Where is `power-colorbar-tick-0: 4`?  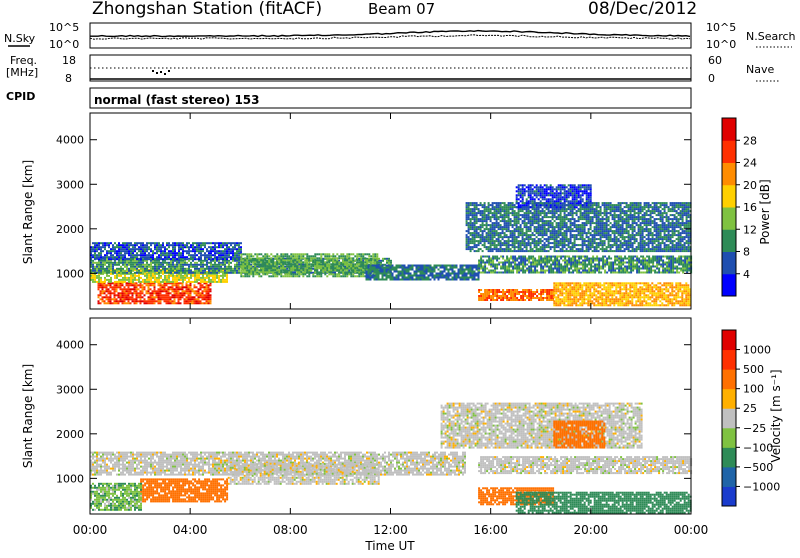 power-colorbar-tick-0: 4 is located at coordinates (746, 274).